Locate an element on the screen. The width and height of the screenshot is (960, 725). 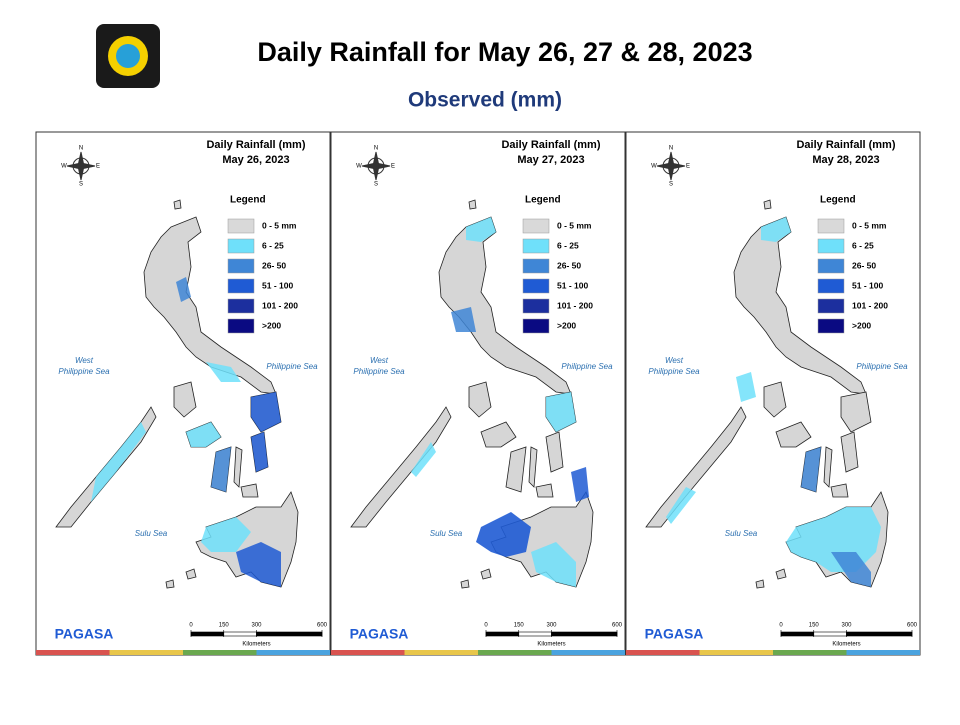
title: Daily Rainfall for May 26, 27 & 28, 2023 is located at coordinates (504, 52).